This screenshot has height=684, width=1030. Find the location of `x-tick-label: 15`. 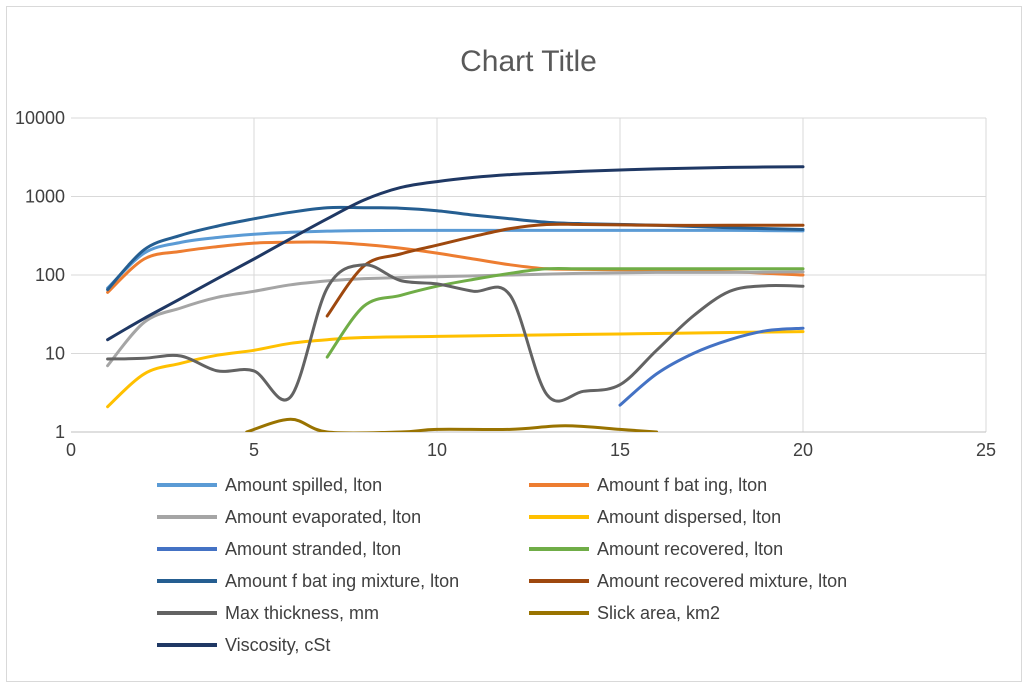

x-tick-label: 15 is located at coordinates (620, 450).